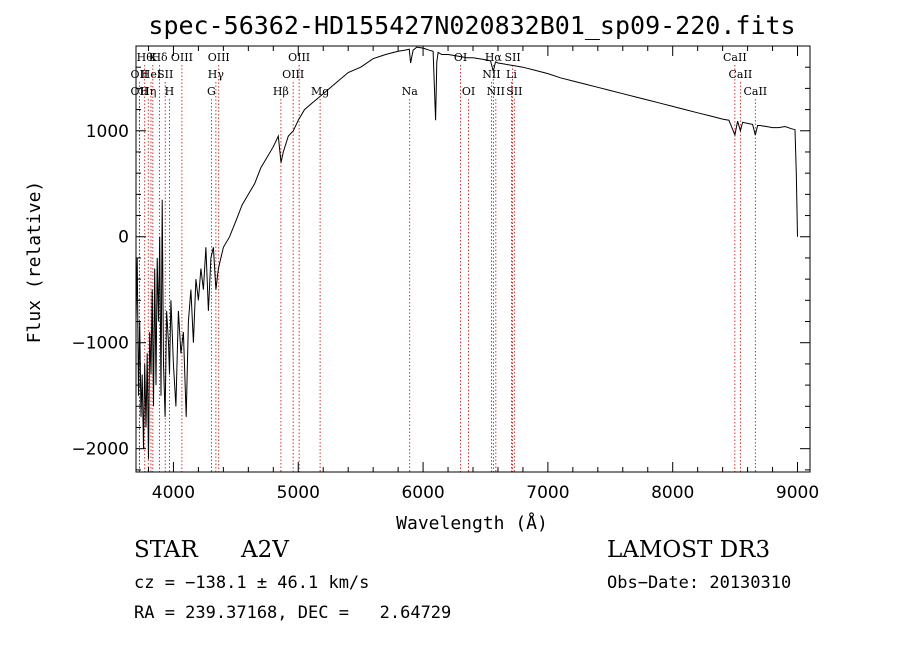 This screenshot has height=649, width=900. What do you see at coordinates (689, 550) in the screenshot?
I see `survey-name: LAMOST DR3` at bounding box center [689, 550].